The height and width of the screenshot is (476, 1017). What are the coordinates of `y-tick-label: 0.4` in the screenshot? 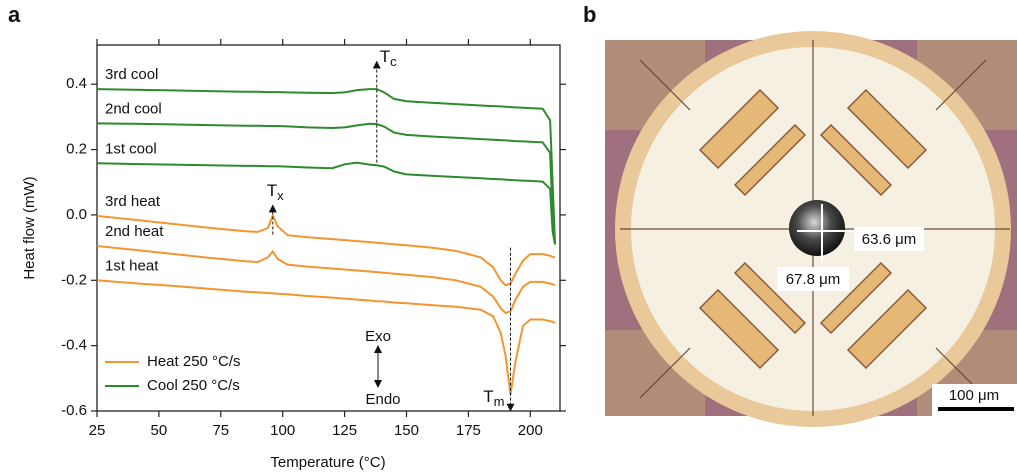 It's located at (76, 83).